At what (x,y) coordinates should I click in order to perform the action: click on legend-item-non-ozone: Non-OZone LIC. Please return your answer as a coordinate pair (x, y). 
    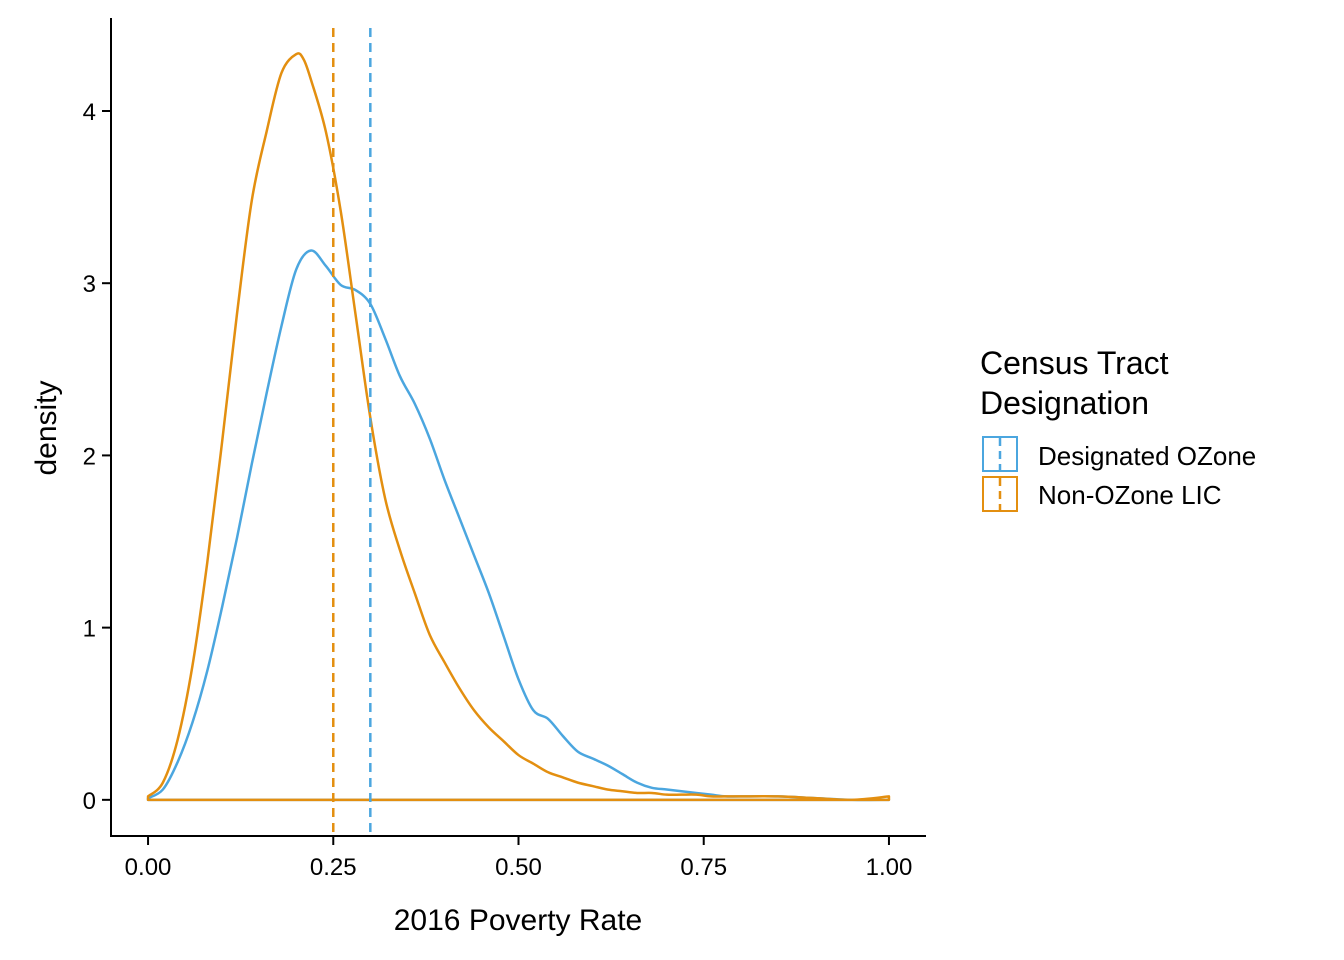
    Looking at the image, I should click on (1102, 494).